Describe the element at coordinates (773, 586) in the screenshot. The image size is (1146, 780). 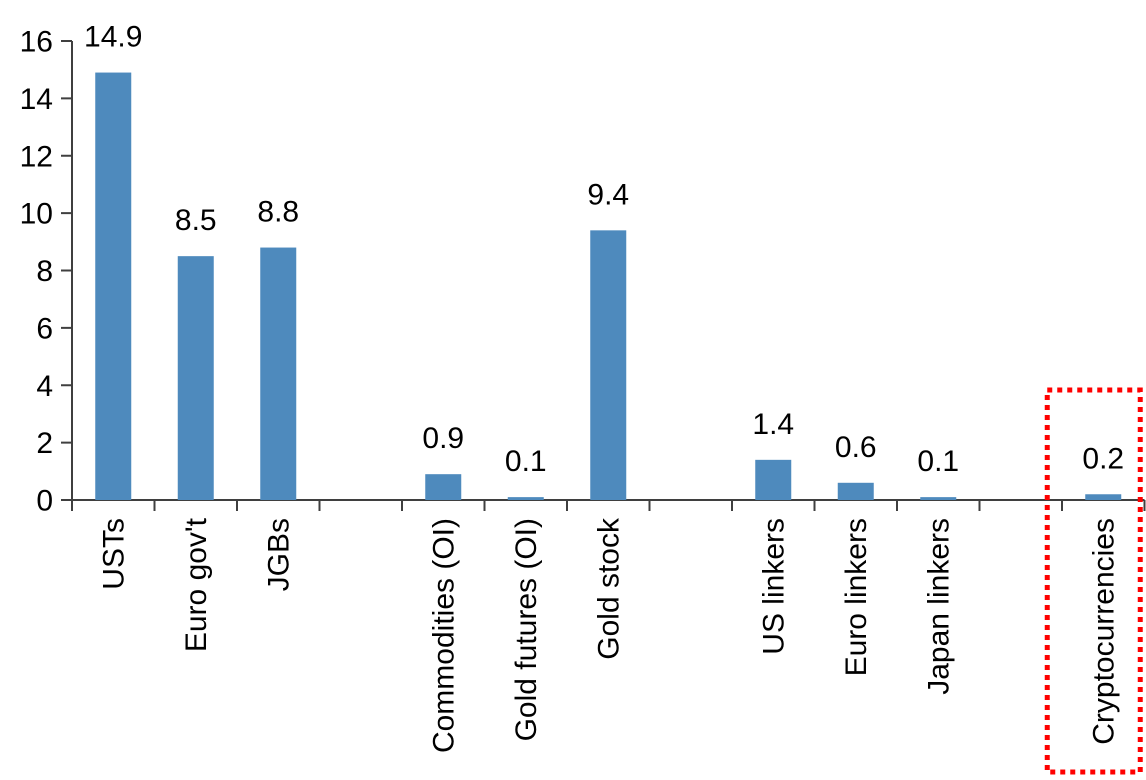
I see `x-category-label: US linkers` at that location.